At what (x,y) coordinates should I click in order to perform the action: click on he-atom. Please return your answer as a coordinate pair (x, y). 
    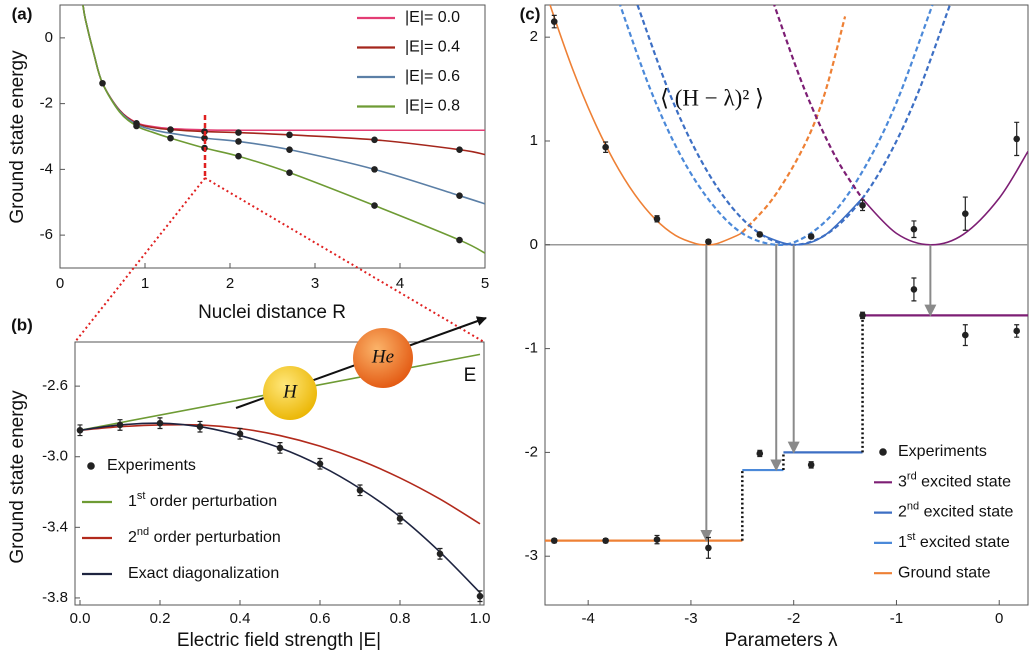
    Looking at the image, I should click on (383, 358).